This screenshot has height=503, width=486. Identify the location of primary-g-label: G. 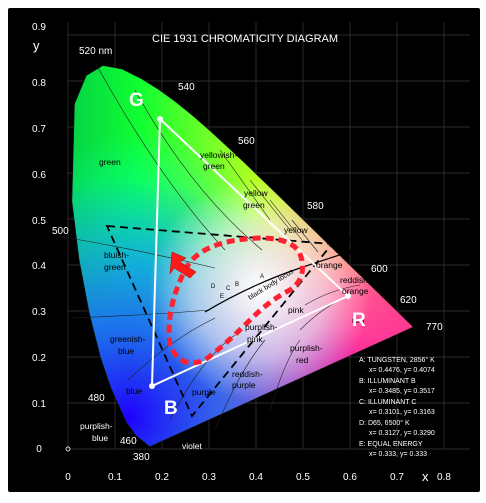
(136, 100).